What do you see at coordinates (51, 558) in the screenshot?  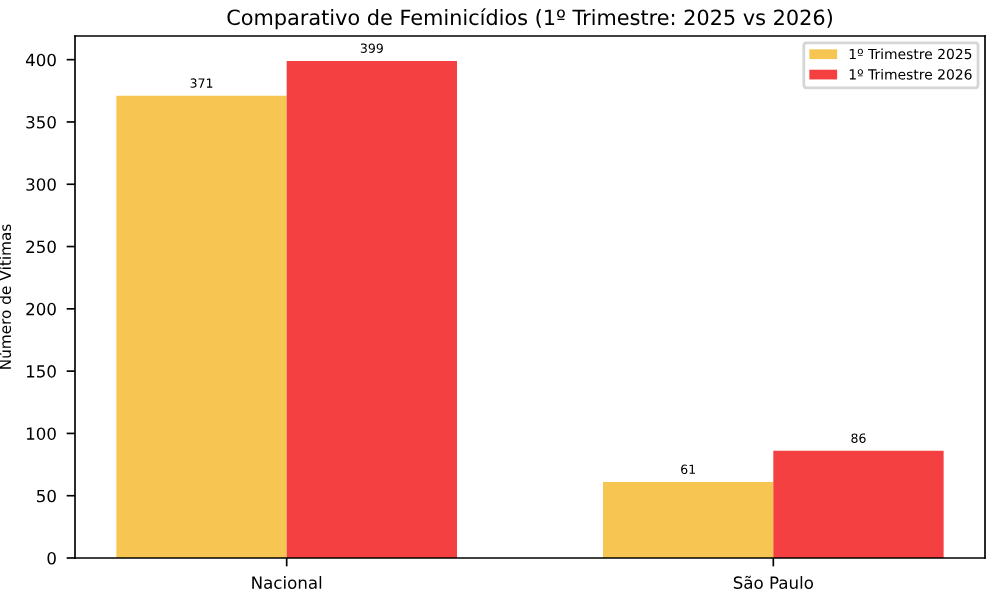 I see `y-tick-label: 0` at bounding box center [51, 558].